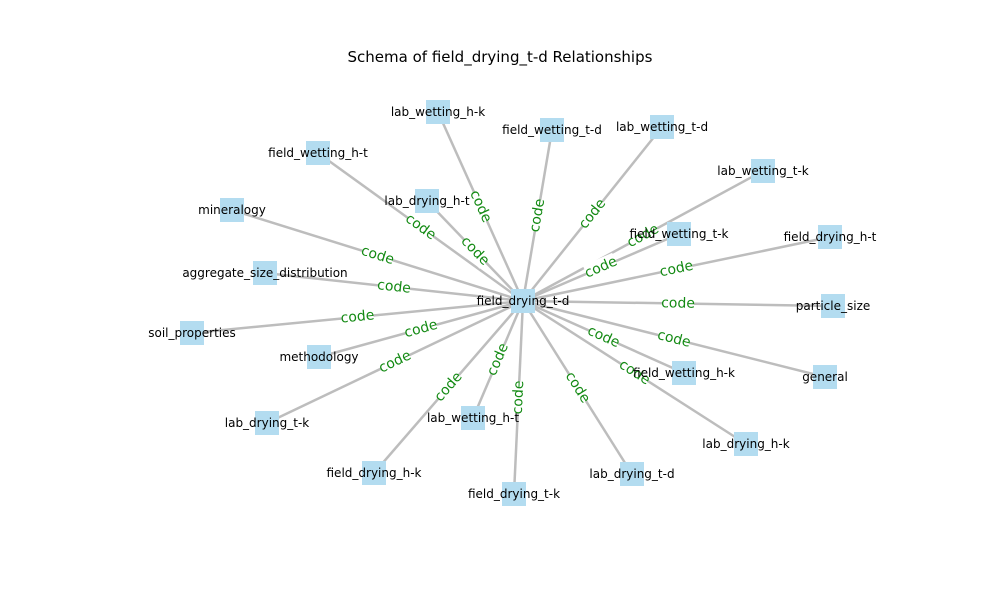 The image size is (1000, 600). I want to click on node-label: lab_drying_t-d, so click(631, 474).